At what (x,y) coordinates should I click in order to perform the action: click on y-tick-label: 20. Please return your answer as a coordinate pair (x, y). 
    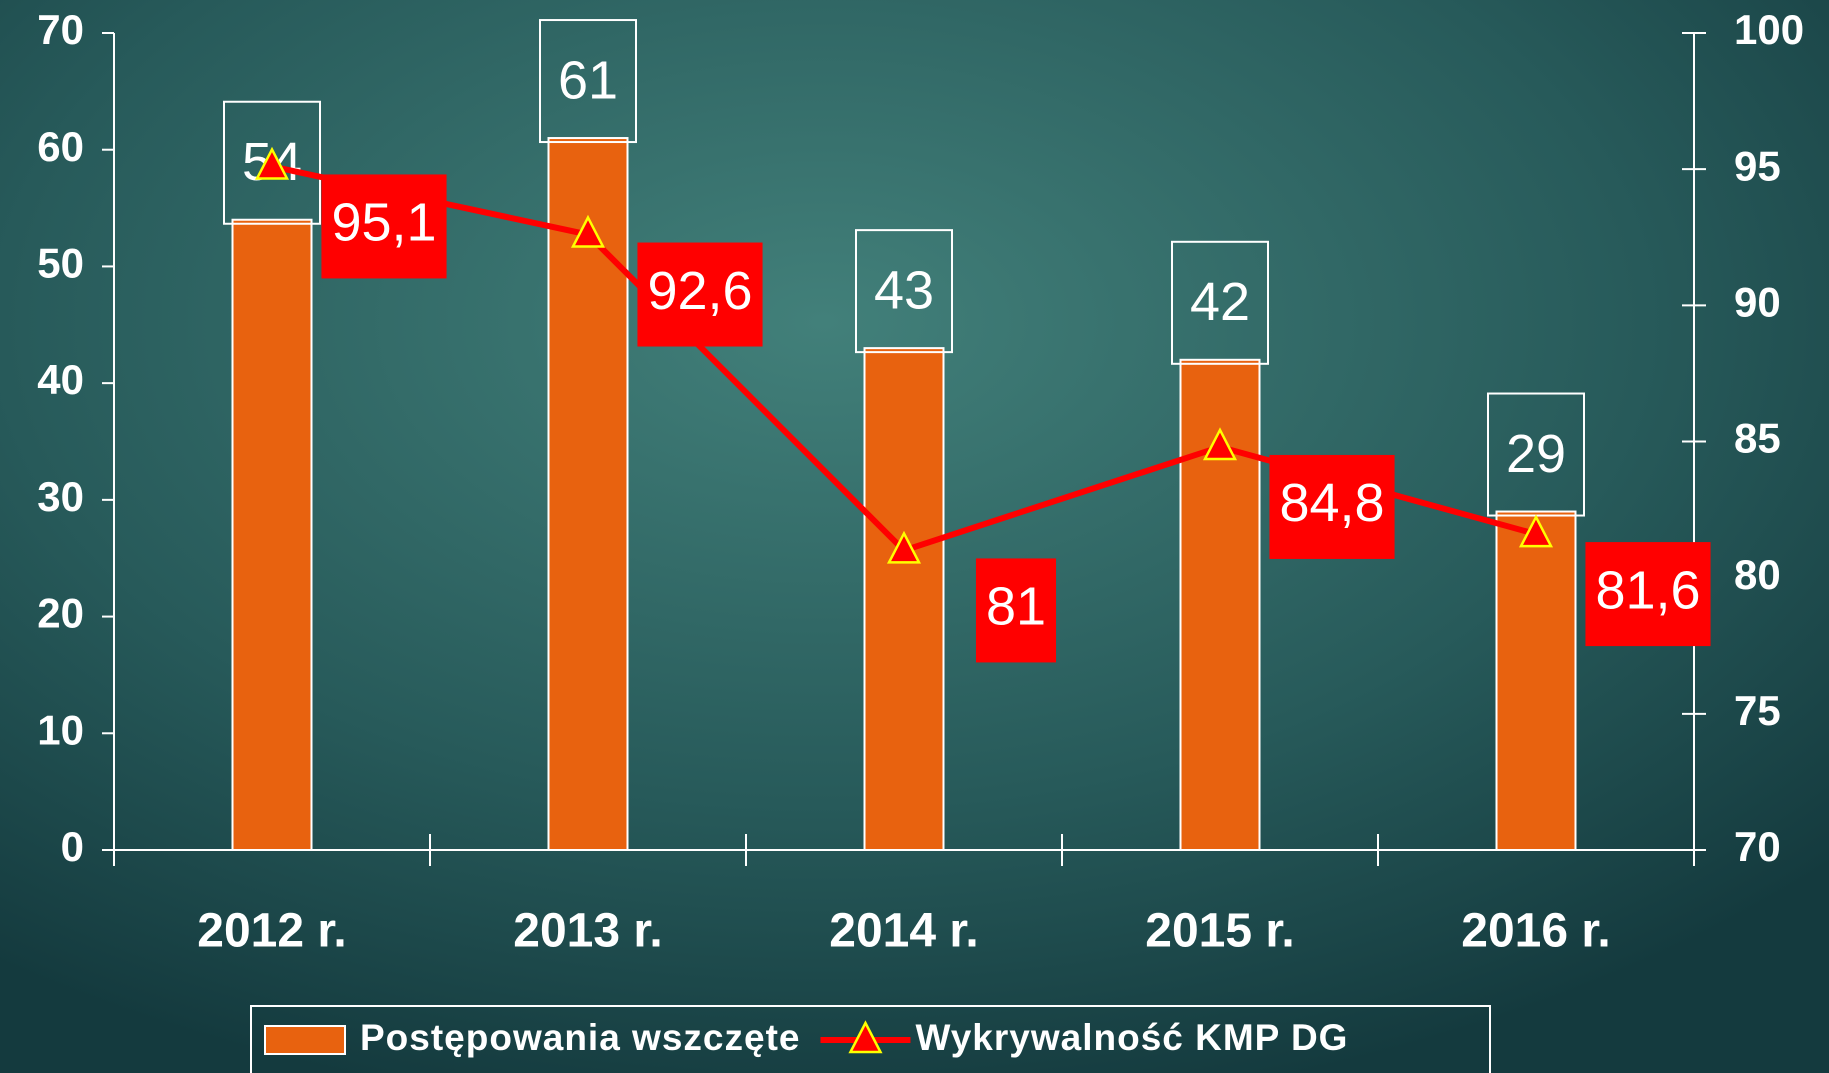
    Looking at the image, I should click on (60, 613).